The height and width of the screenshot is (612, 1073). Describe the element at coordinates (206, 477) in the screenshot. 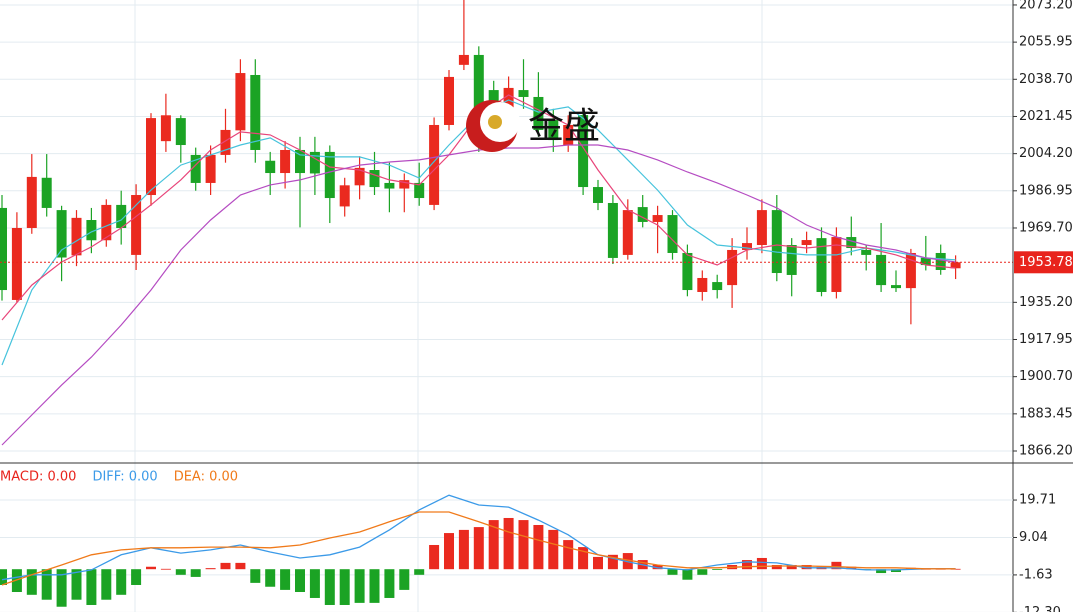

I see `legend-entry: DEA: 0.00` at that location.